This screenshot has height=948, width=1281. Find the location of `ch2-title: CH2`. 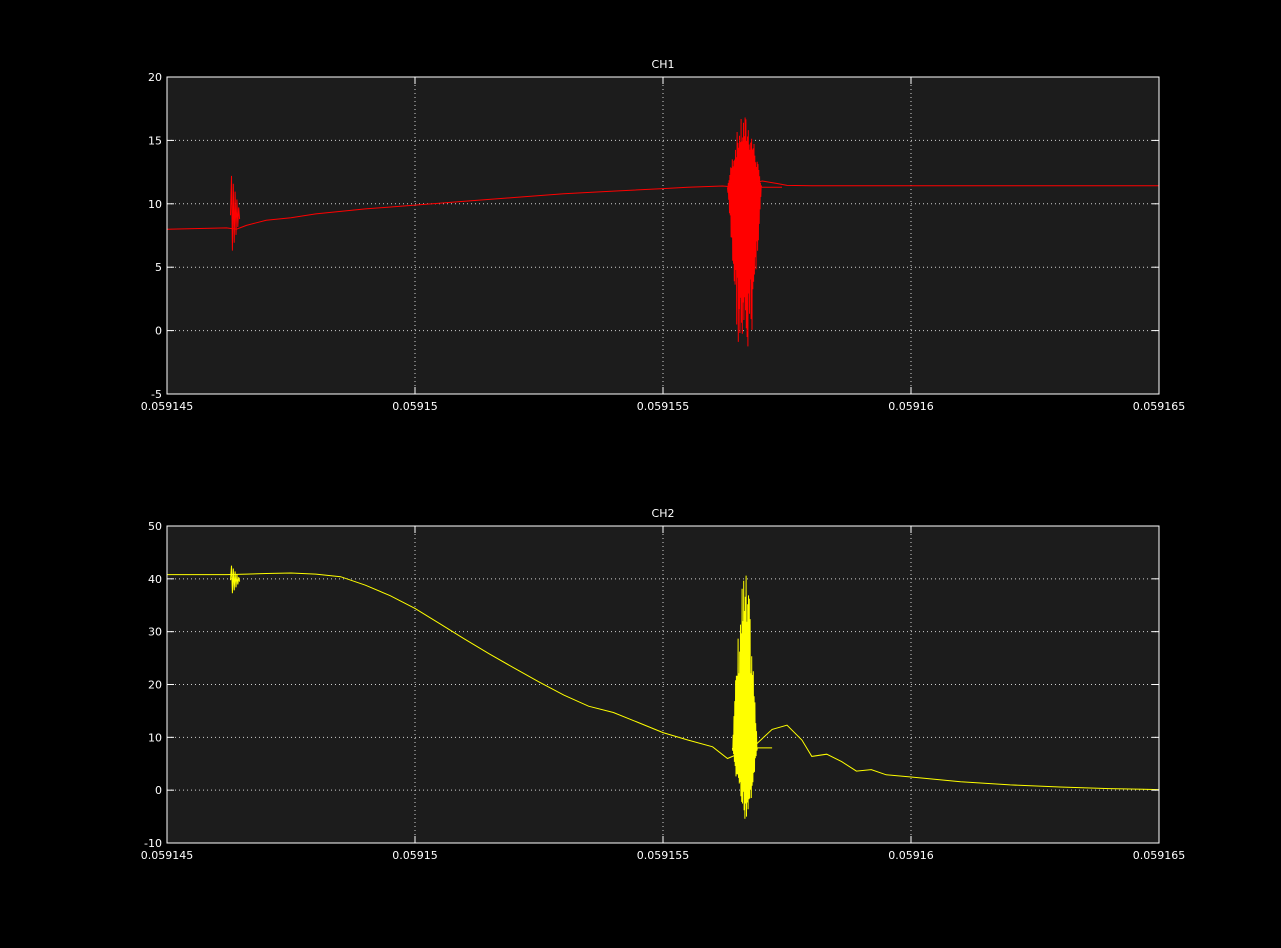

ch2-title: CH2 is located at coordinates (663, 513).